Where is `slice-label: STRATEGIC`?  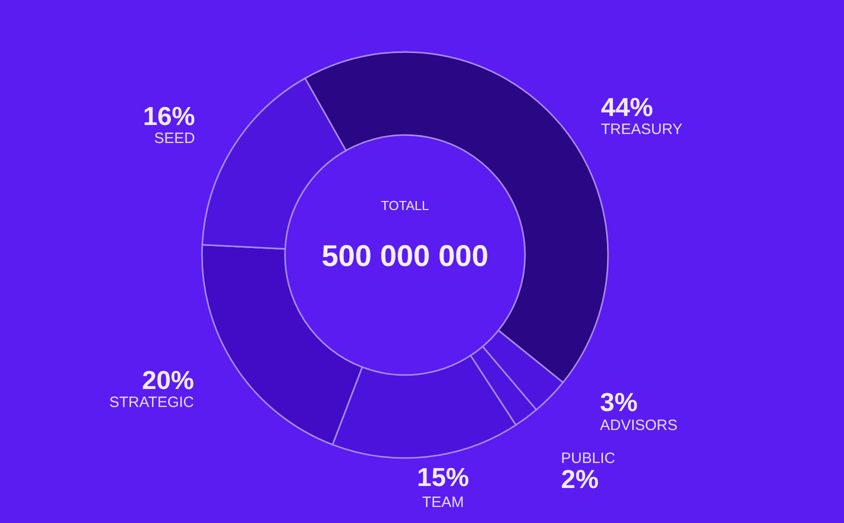 slice-label: STRATEGIC is located at coordinates (151, 402).